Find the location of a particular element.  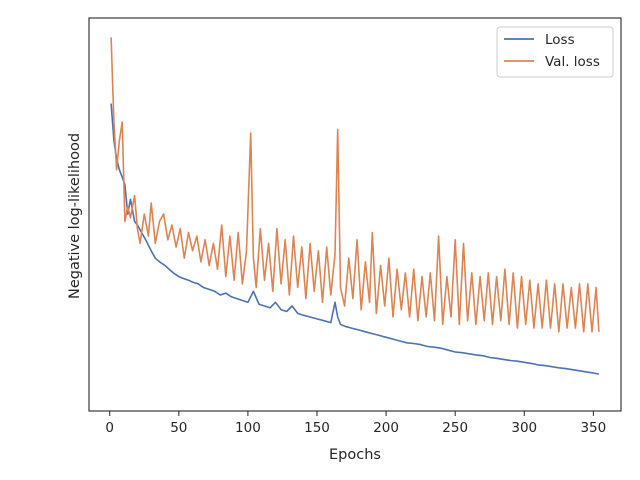

x-axis-ticks: 0 50 100 150 200 250 300 350 is located at coordinates (355, 423).